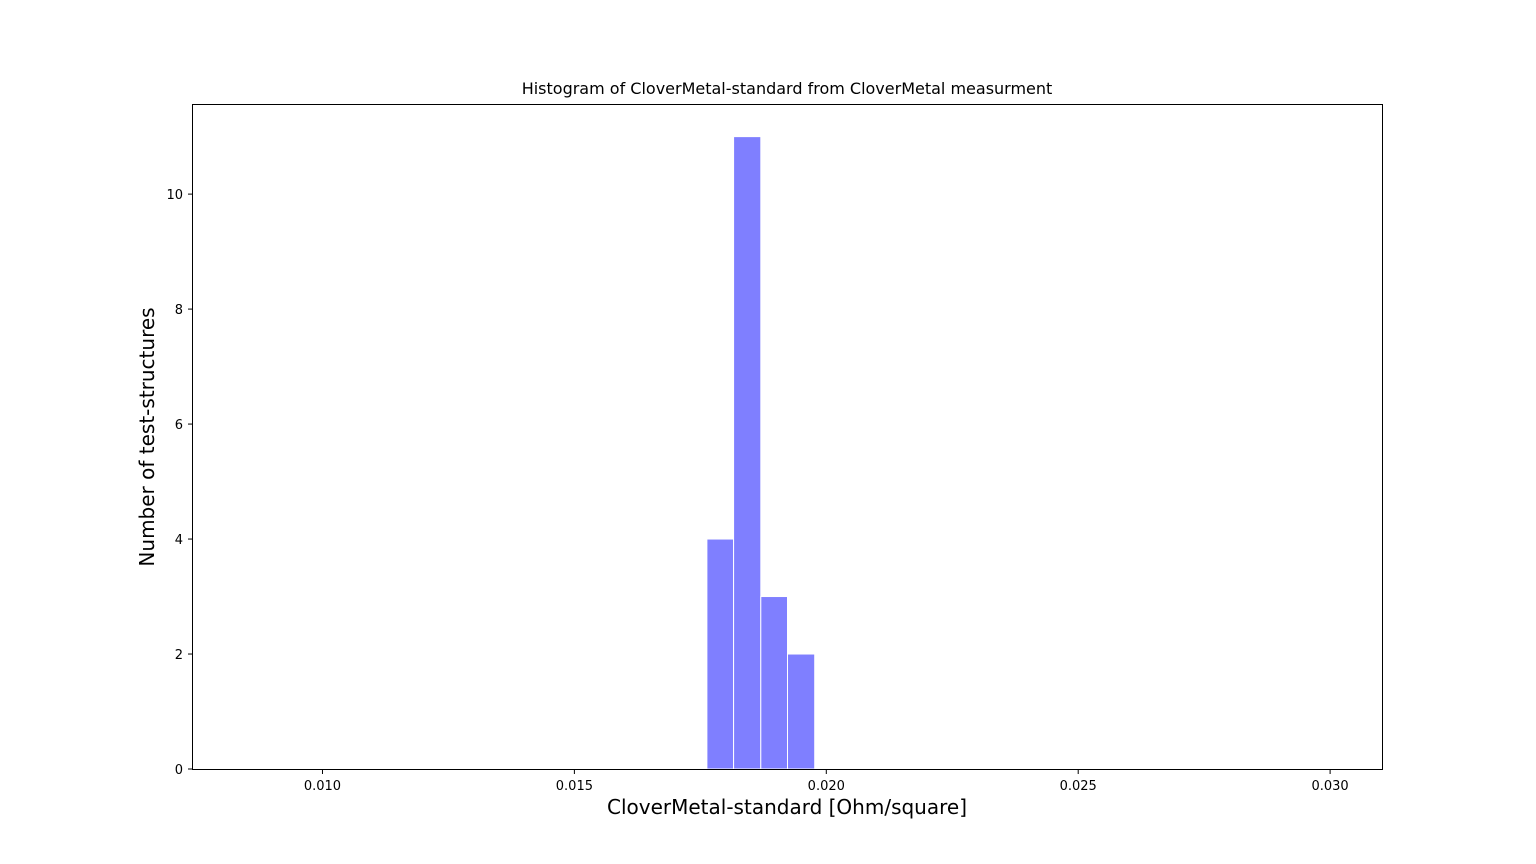 This screenshot has height=864, width=1536. What do you see at coordinates (787, 807) in the screenshot?
I see `x-axis-title: CloverMetal-standard [Ohm/square]` at bounding box center [787, 807].